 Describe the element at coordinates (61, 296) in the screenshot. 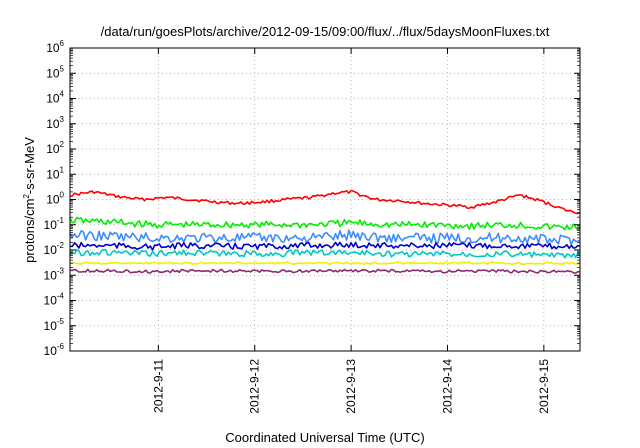

I see `y-tick-label-exp: -4` at that location.